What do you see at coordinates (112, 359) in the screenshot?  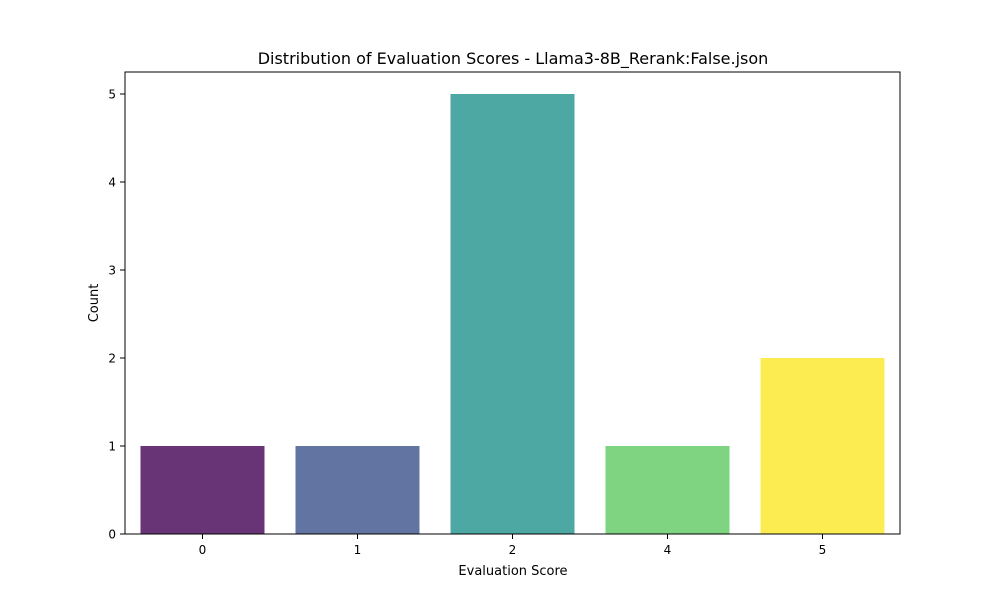 I see `y-tick-label: 2` at bounding box center [112, 359].